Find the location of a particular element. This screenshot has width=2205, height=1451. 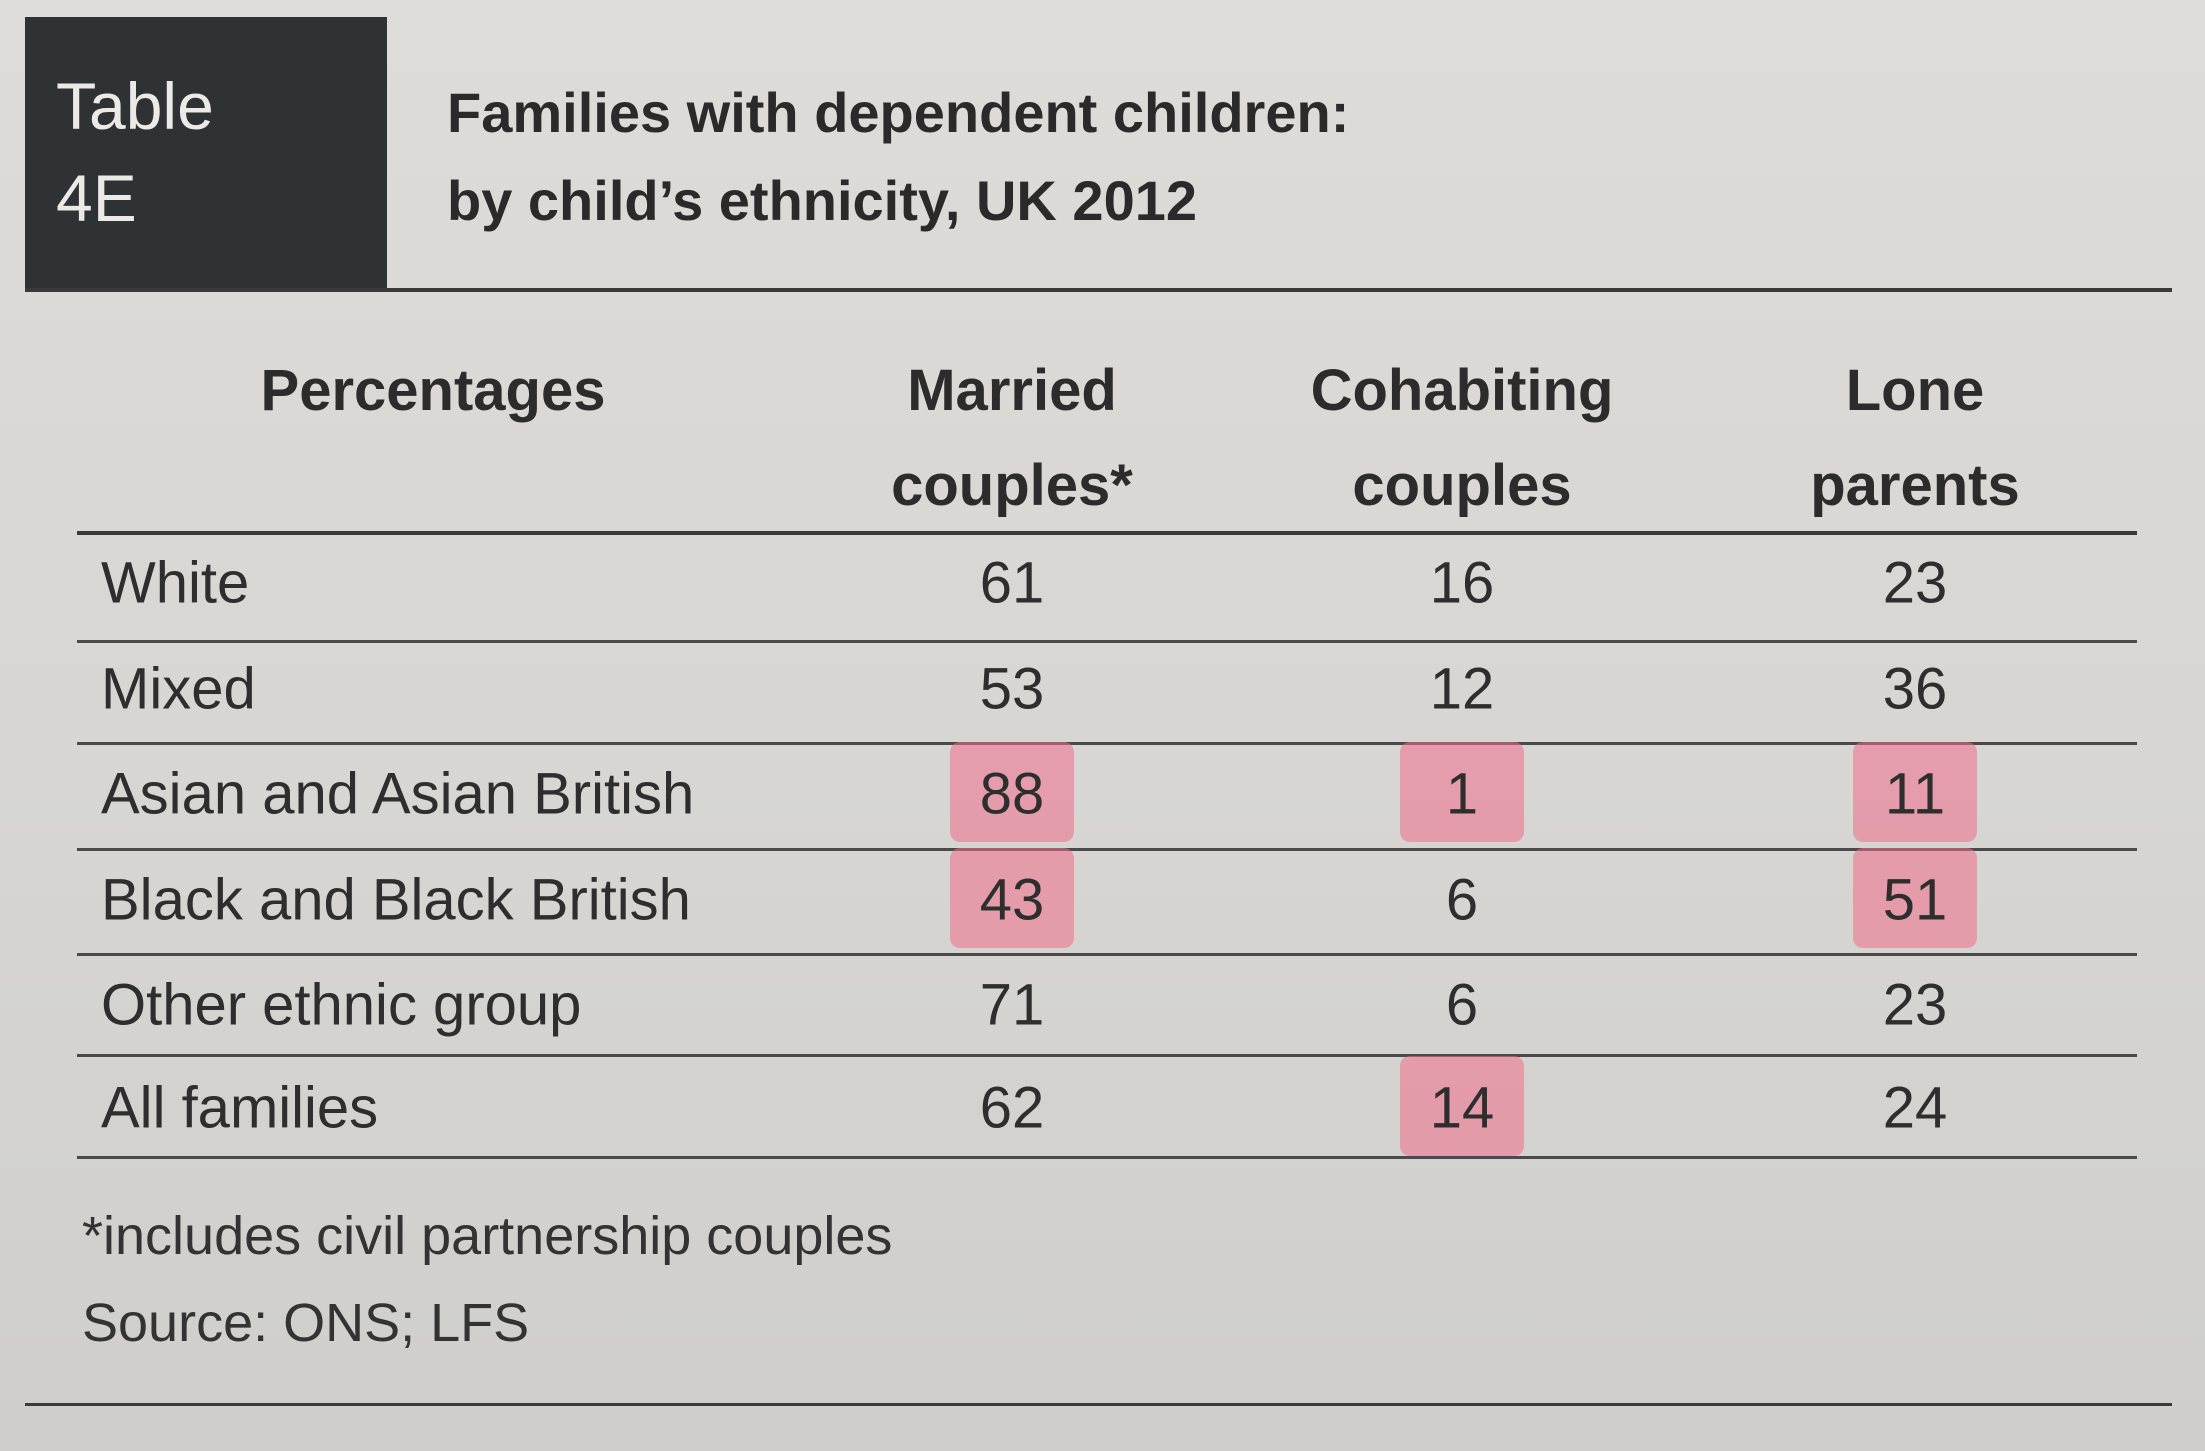

title-line: by child’s ethnicity, UK 2012 is located at coordinates (822, 200).